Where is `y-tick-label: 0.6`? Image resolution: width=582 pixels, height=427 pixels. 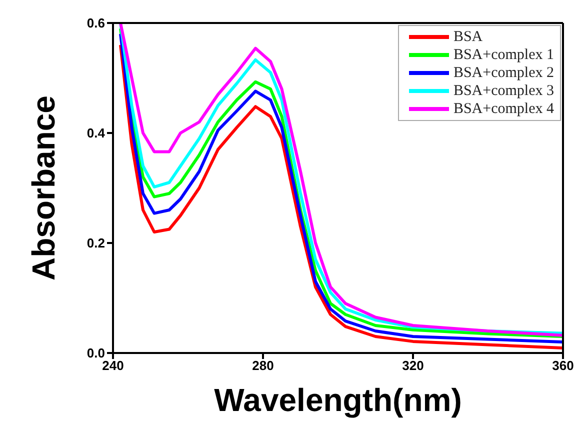 y-tick-label: 0.6 is located at coordinates (95, 23).